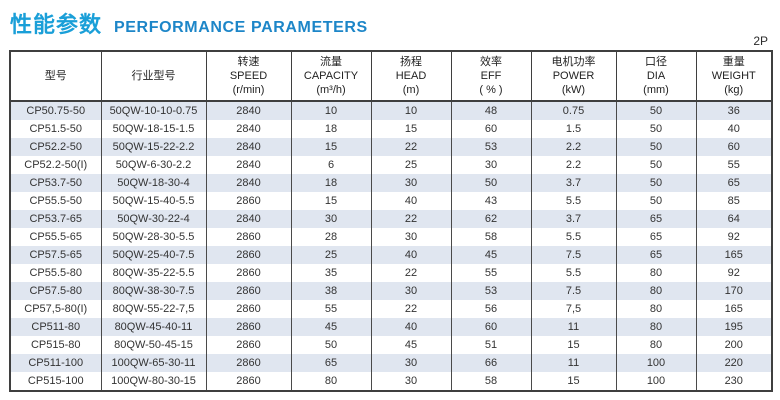 Image resolution: width=780 pixels, height=400 pixels. What do you see at coordinates (55, 201) in the screenshot?
I see `table-cell: CP55.5-50` at bounding box center [55, 201].